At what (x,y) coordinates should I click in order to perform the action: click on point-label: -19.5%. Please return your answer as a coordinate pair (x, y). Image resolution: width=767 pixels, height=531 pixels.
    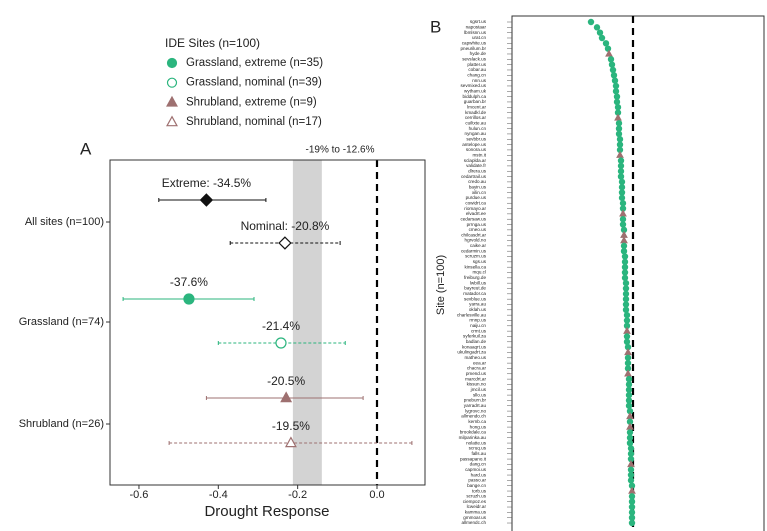
    Looking at the image, I should click on (291, 426).